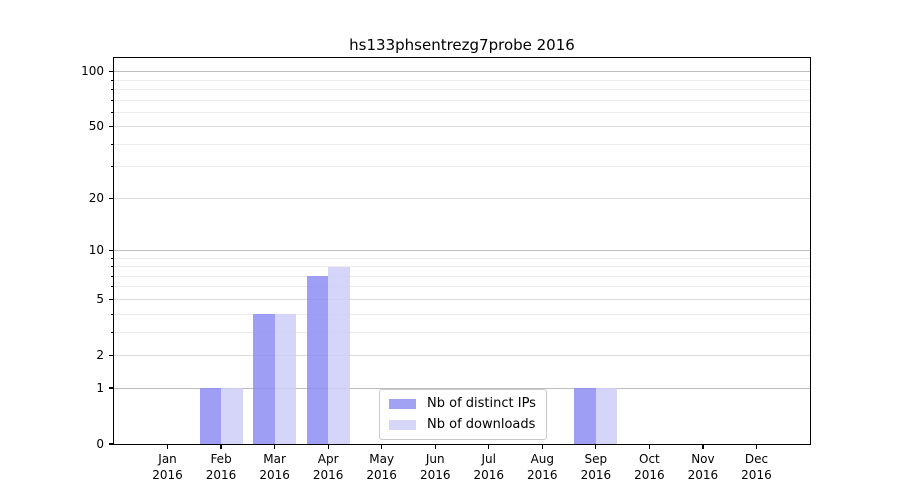 Image resolution: width=900 pixels, height=500 pixels. I want to click on y-tick-label-20: 20, so click(96, 197).